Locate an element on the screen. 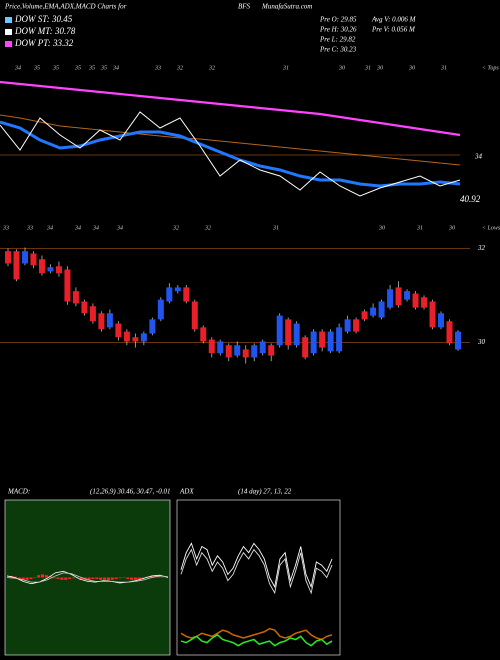 The height and width of the screenshot is (660, 500). panel is located at coordinates (258, 577).